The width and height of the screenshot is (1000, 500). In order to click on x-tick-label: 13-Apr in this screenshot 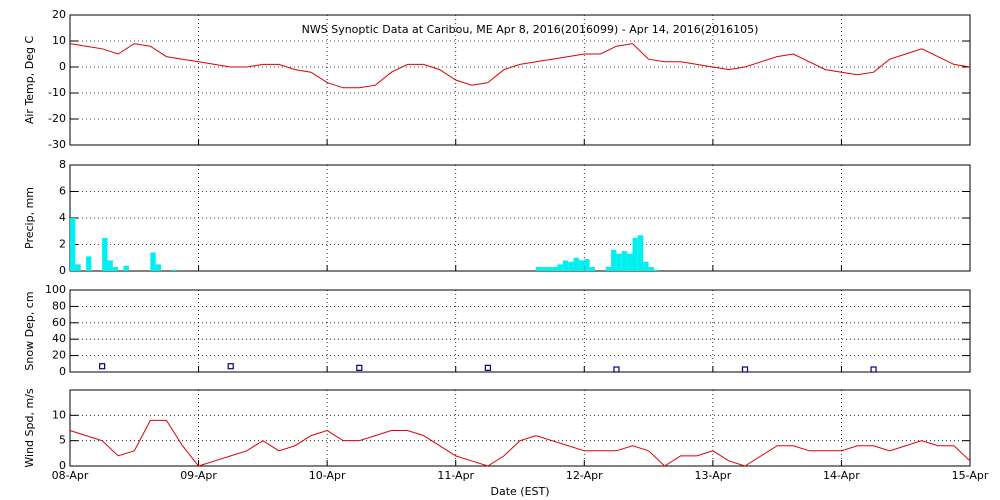, I will do `click(712, 475)`.